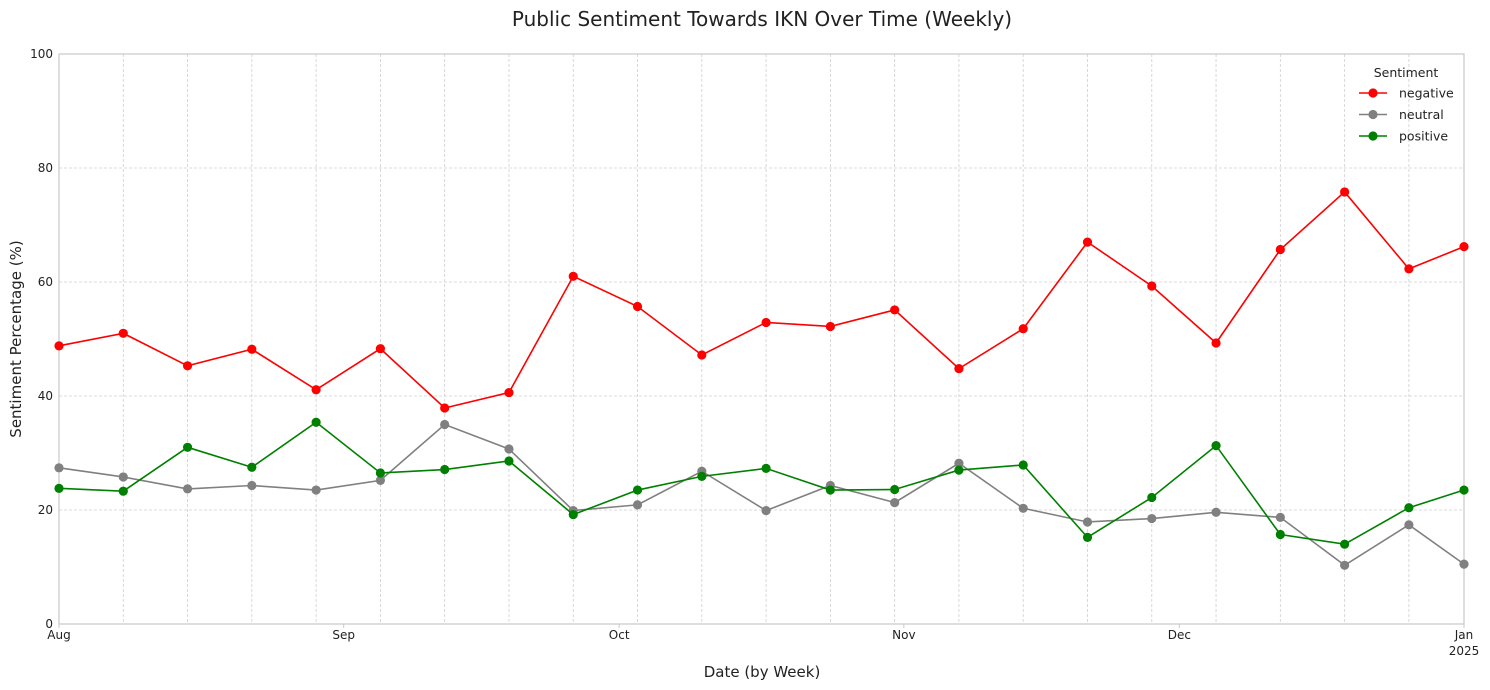 This screenshot has width=1490, height=690. I want to click on x-axis-ticks: Aug Sep Oct Nov Dec Jan 2025, so click(763, 641).